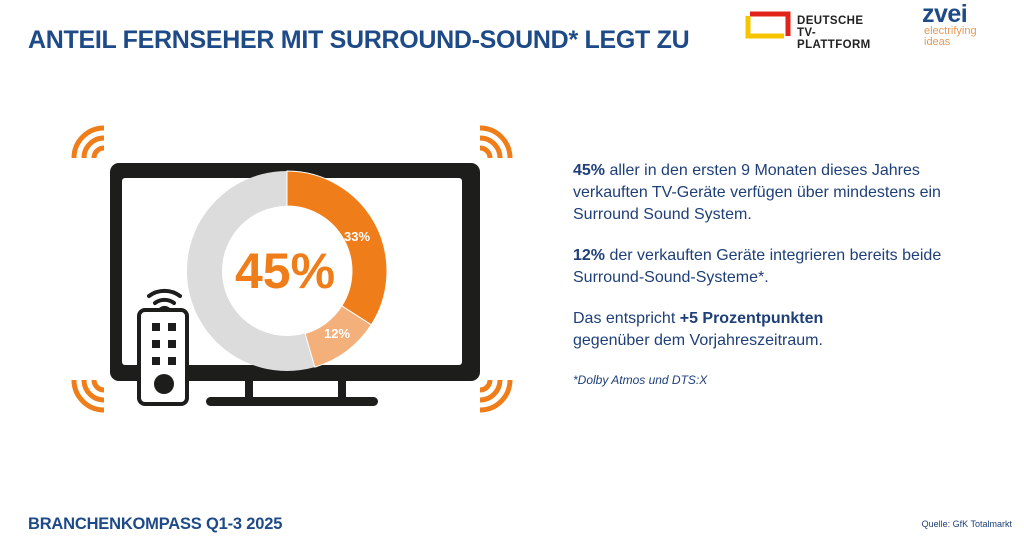 The width and height of the screenshot is (1024, 540). I want to click on zvei-logo: zvei electrifying ideas, so click(972, 27).